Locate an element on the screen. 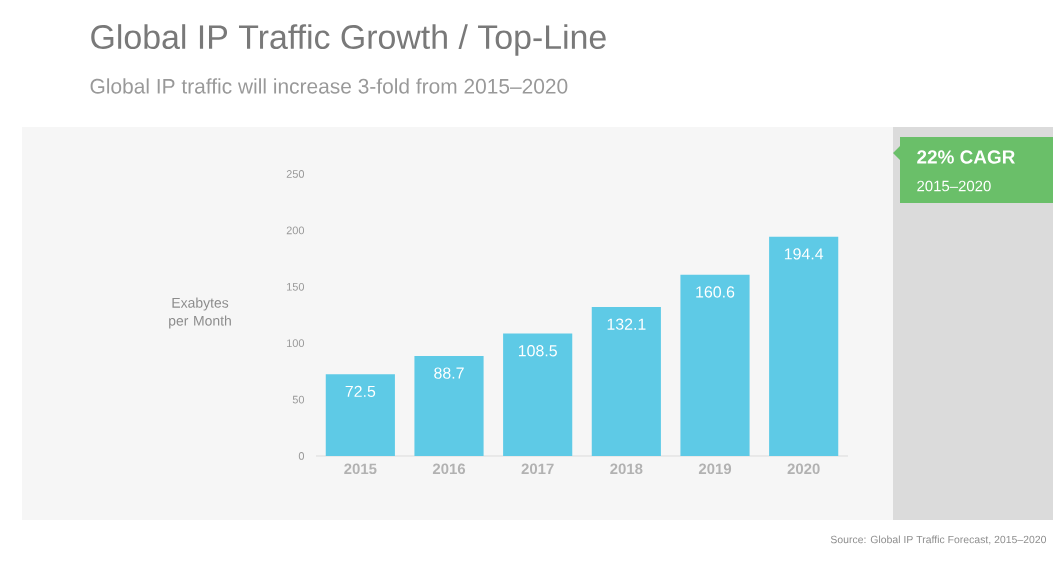 The image size is (1053, 562). x-tick-label: 2018 is located at coordinates (626, 469).